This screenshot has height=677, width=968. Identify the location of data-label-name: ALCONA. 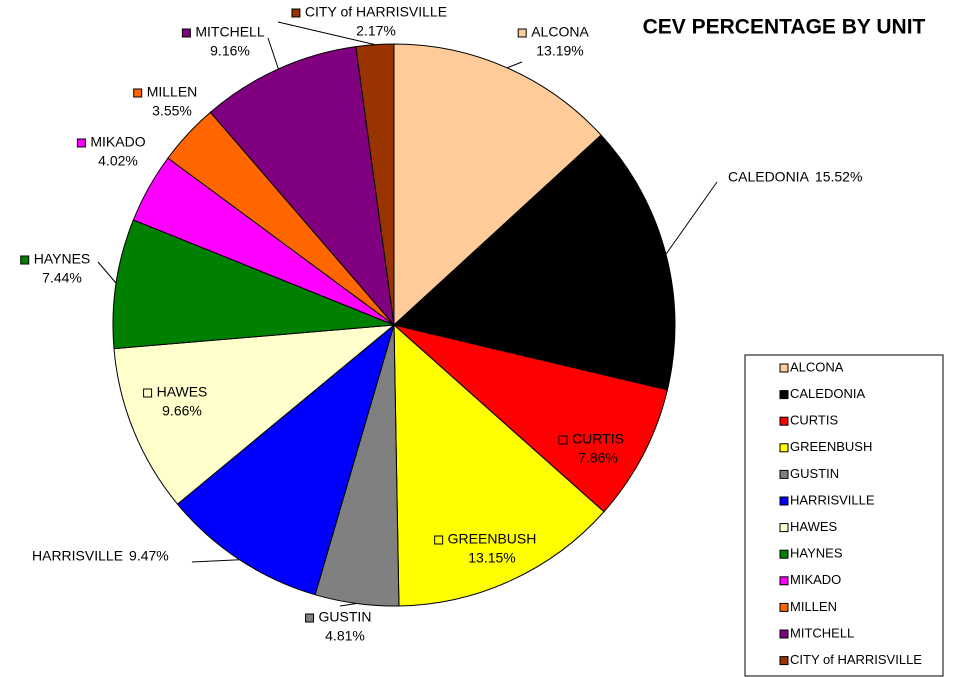
(560, 32).